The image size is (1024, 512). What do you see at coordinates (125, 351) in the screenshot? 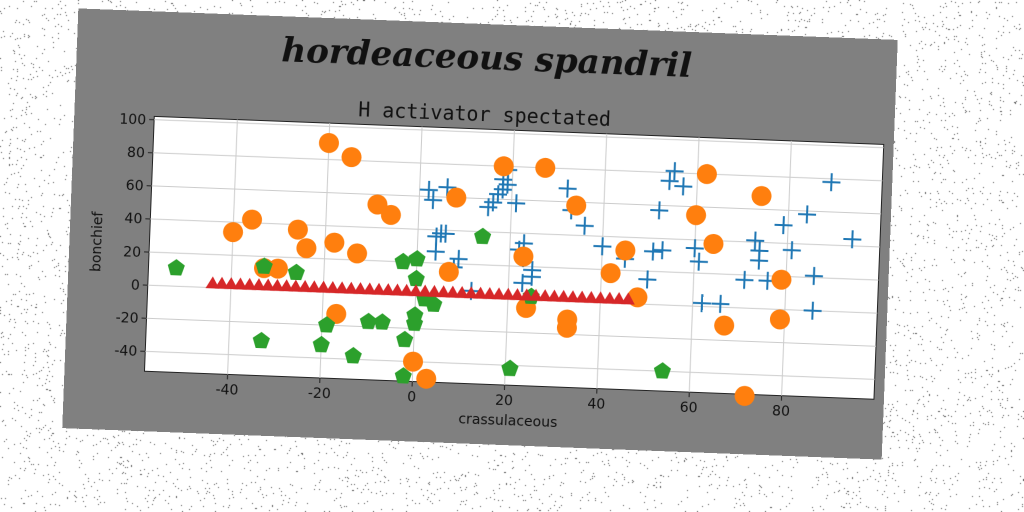
I see `y-tick-label: -40` at bounding box center [125, 351].